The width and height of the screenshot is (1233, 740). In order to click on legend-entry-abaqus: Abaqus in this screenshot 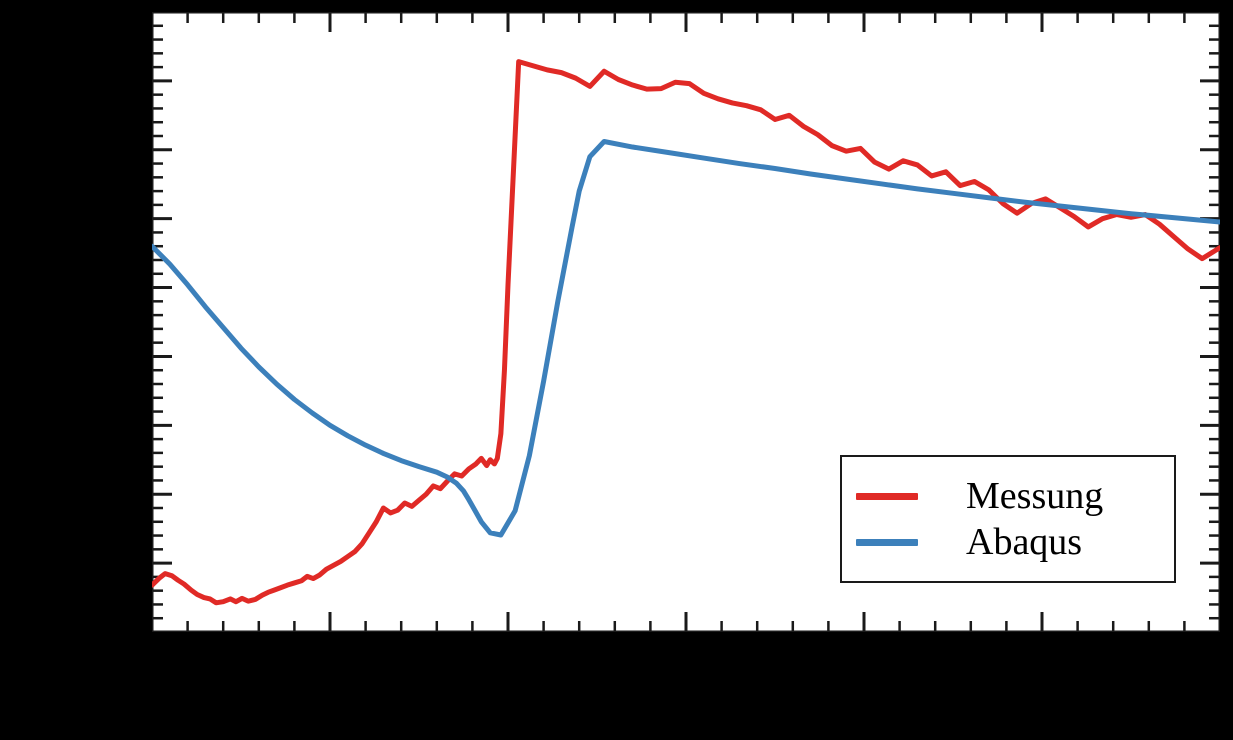, I will do `click(1008, 542)`.